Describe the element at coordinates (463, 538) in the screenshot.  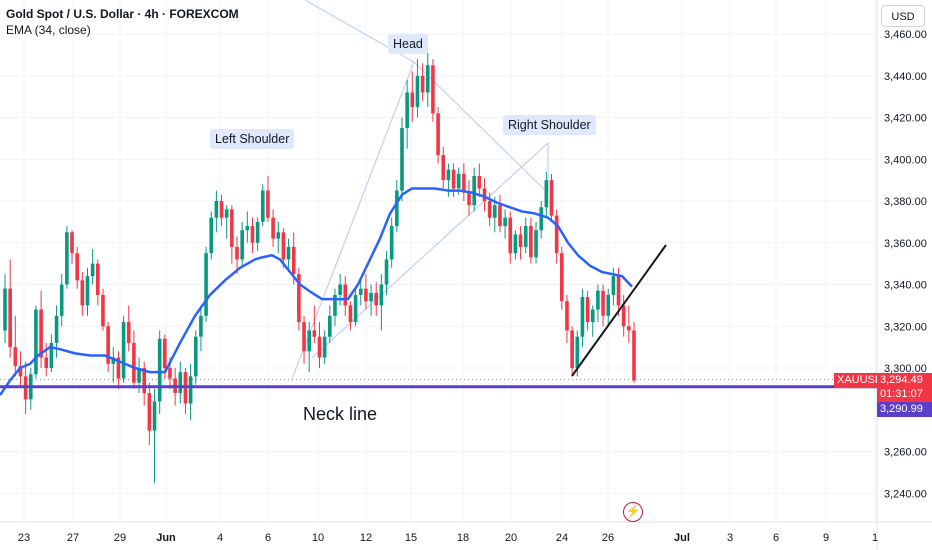
I see `x-tick-label: 18` at that location.